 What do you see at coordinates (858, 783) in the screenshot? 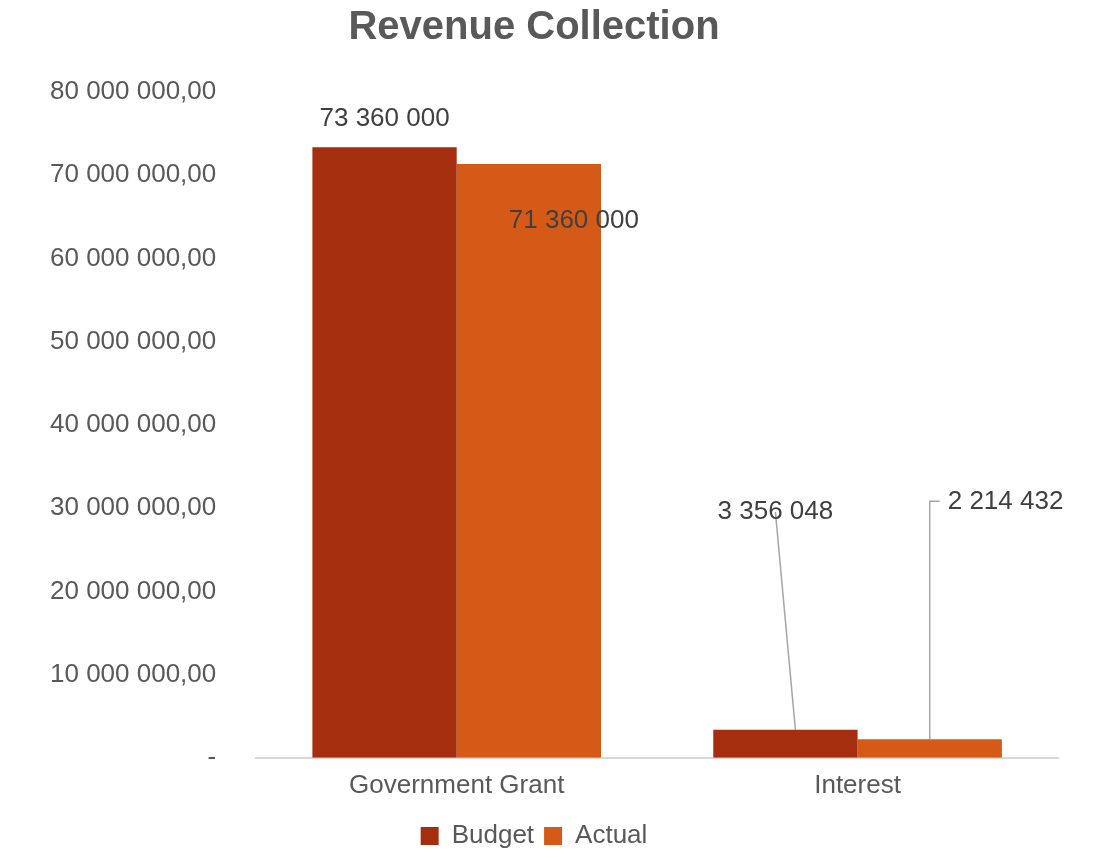
I see `x-tick-label: Interest` at bounding box center [858, 783].